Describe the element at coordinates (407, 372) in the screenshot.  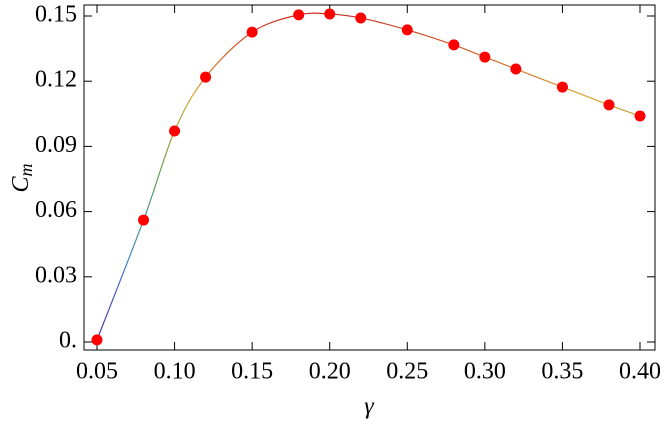
I see `x-tick-label: 0.25` at that location.